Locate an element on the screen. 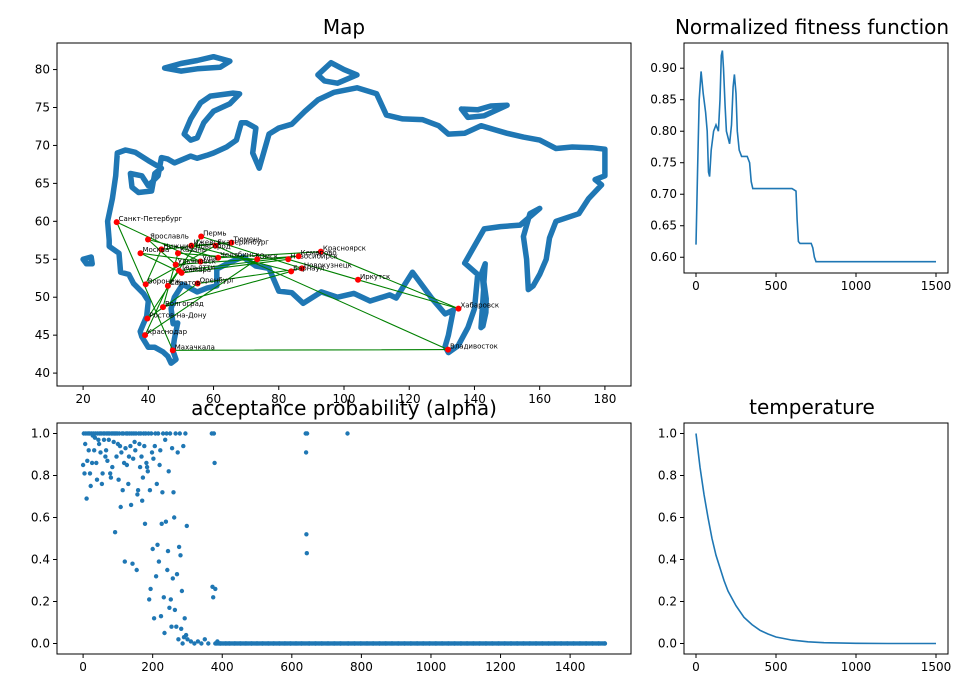 This screenshot has height=696, width=973. fitness-frame is located at coordinates (816, 158).